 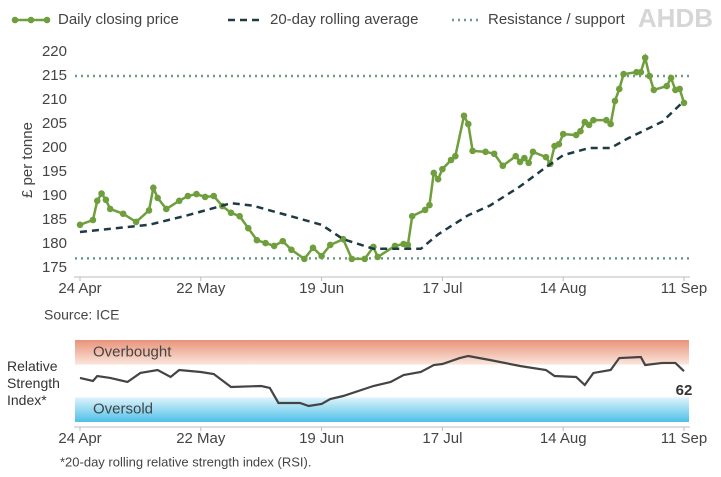 What do you see at coordinates (382, 381) in the screenshot?
I see `series-line` at bounding box center [382, 381].